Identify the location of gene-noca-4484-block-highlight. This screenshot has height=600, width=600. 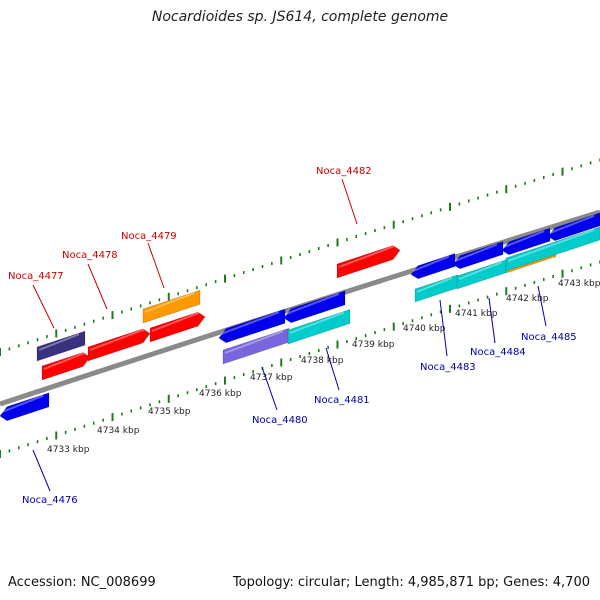
(480, 270).